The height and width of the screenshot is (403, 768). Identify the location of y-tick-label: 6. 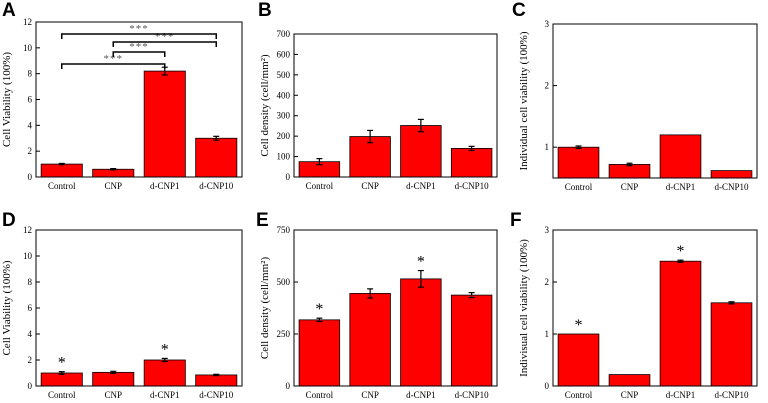
(30, 308).